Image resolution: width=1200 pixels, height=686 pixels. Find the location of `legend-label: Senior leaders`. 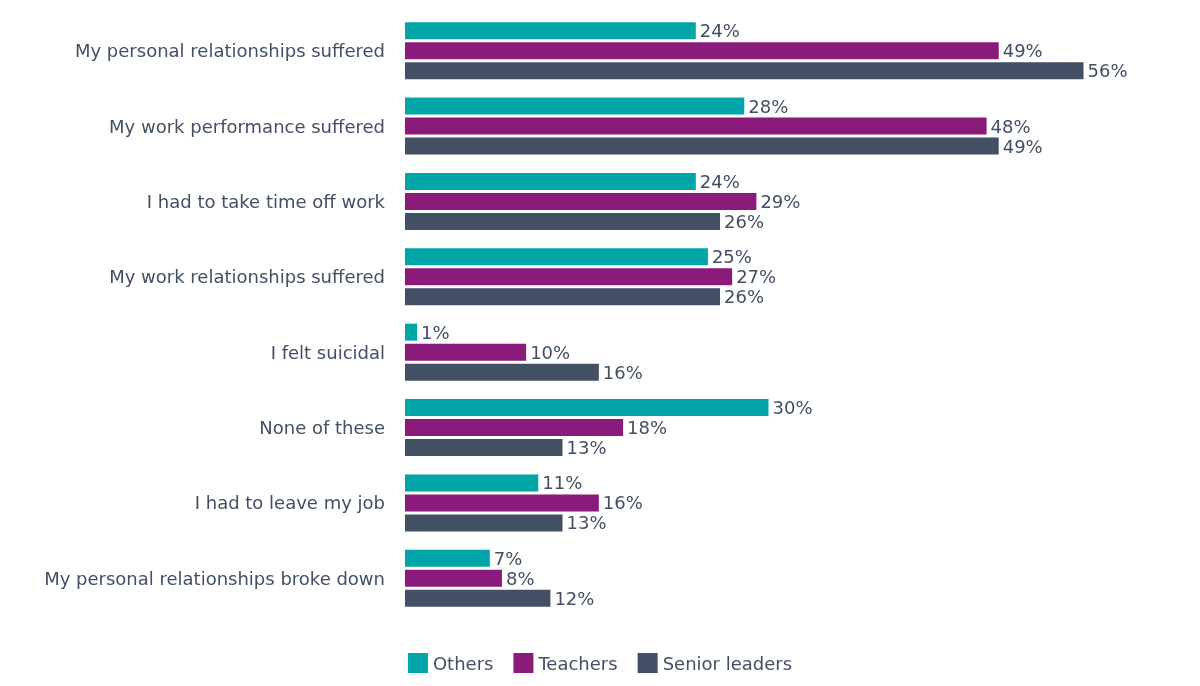

legend-label: Senior leaders is located at coordinates (727, 663).